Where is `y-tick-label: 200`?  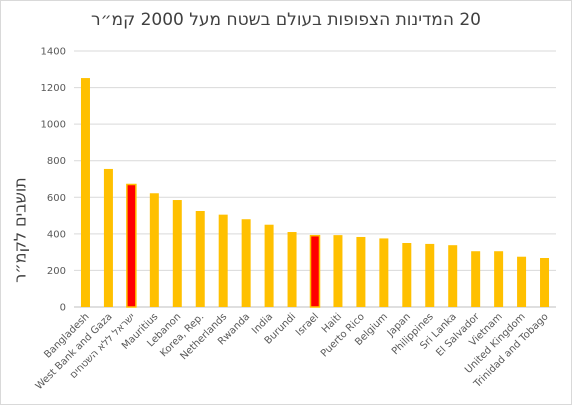
y-tick-label: 200 is located at coordinates (56, 271).